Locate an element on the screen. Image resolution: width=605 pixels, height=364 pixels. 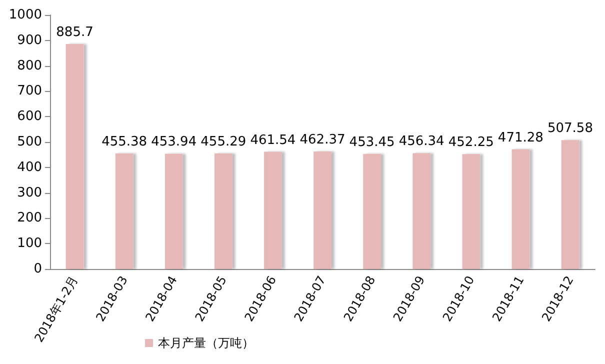
data-label: 507.58 is located at coordinates (570, 128).